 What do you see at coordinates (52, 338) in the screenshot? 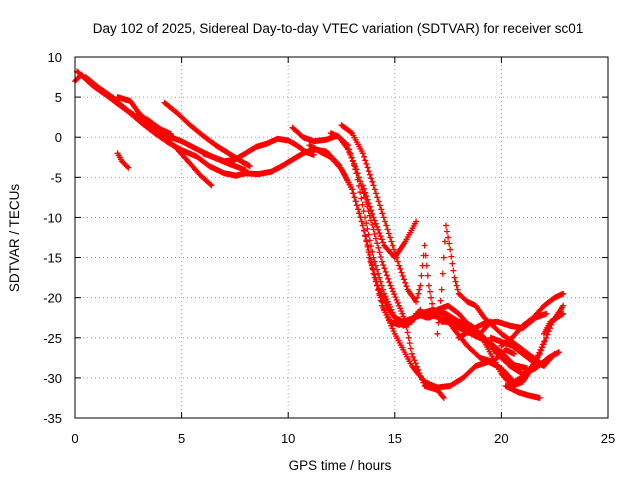
I see `y-tick-label: -25` at bounding box center [52, 338].